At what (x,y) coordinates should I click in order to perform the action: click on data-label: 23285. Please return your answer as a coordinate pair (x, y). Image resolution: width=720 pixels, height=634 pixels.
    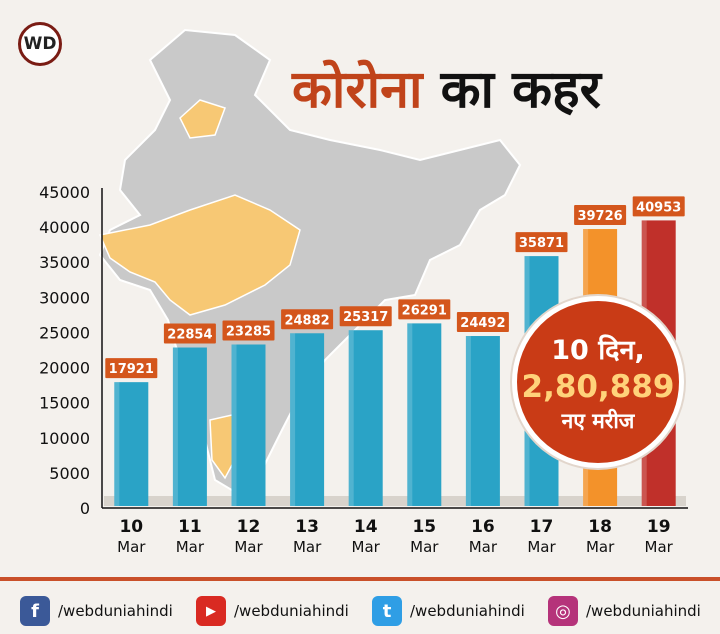
    Looking at the image, I should click on (248, 331).